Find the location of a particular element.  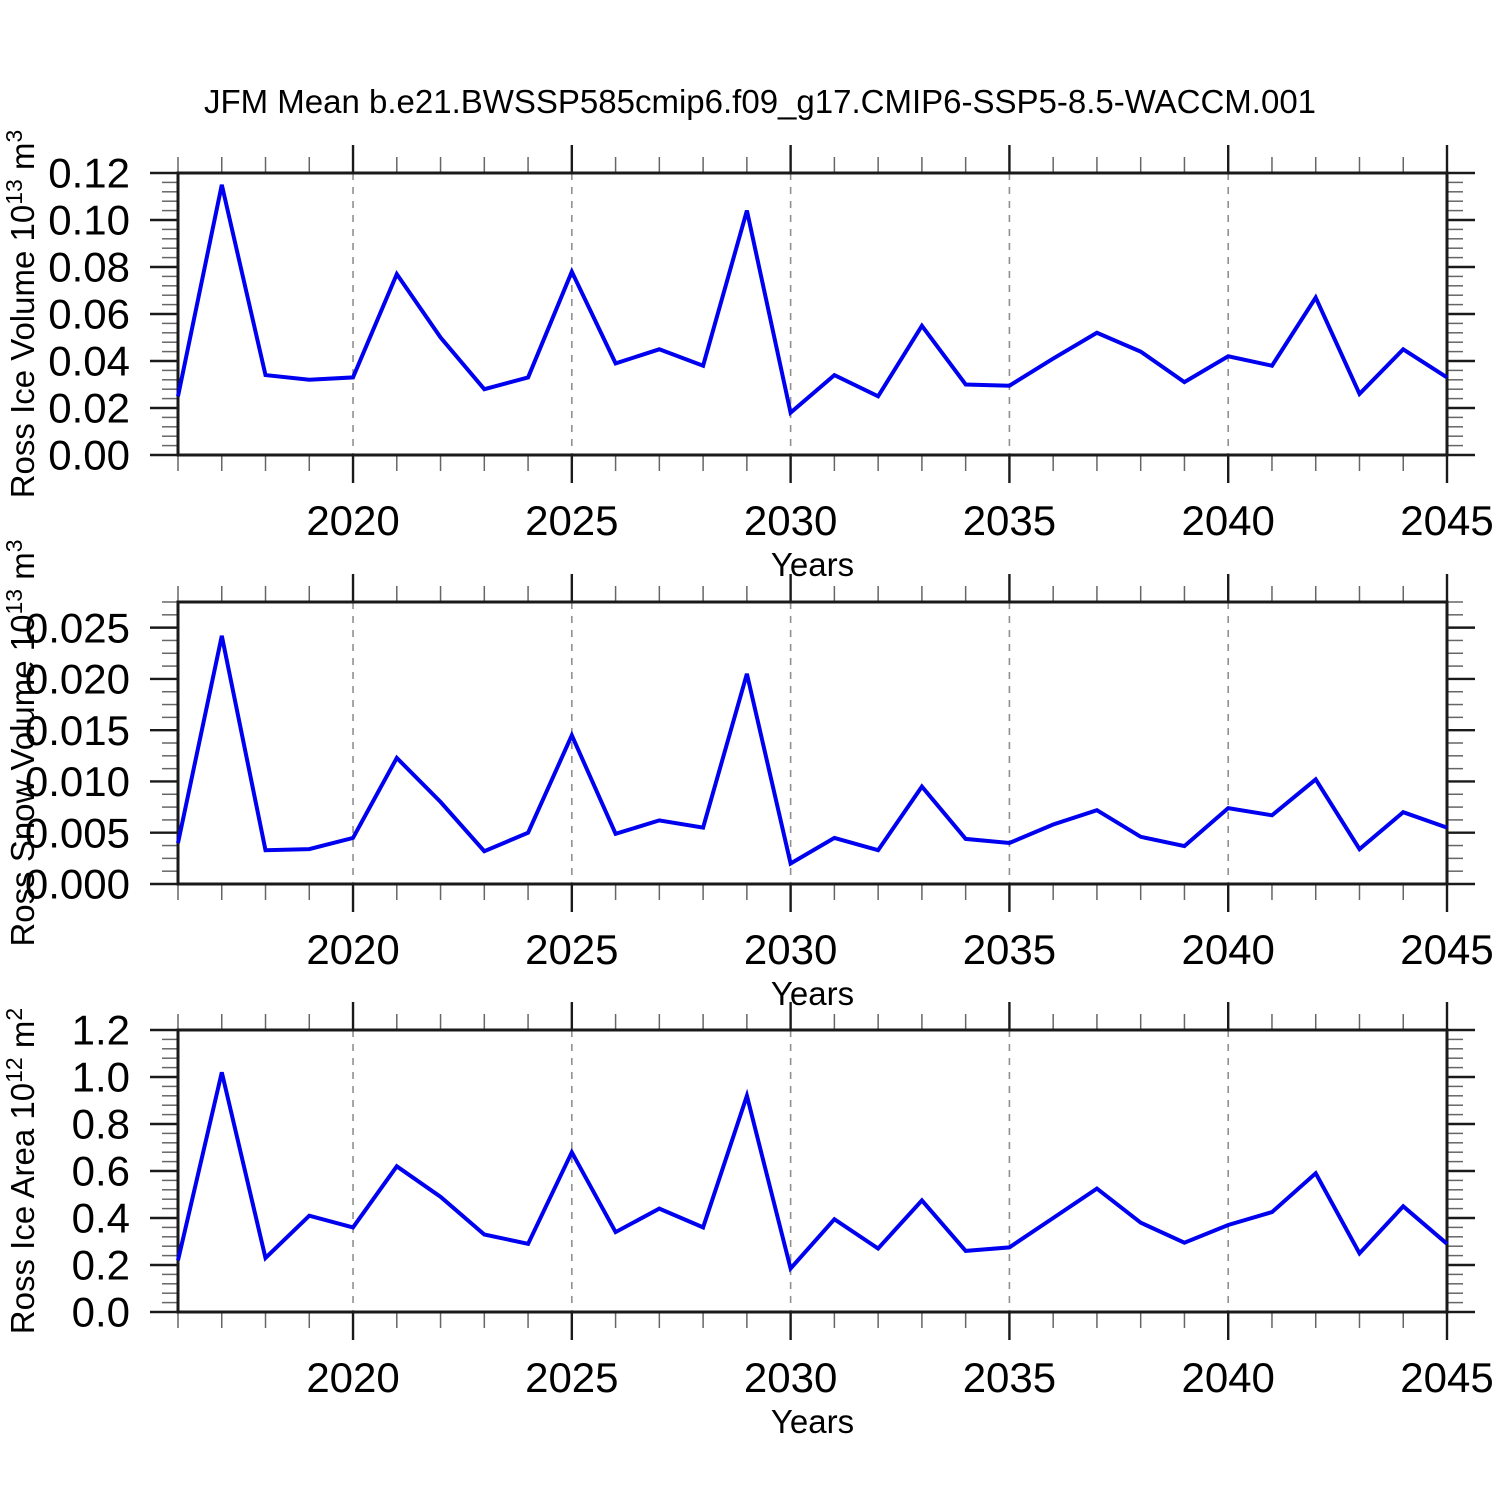

y-tick-label: 0.06 is located at coordinates (89, 314).